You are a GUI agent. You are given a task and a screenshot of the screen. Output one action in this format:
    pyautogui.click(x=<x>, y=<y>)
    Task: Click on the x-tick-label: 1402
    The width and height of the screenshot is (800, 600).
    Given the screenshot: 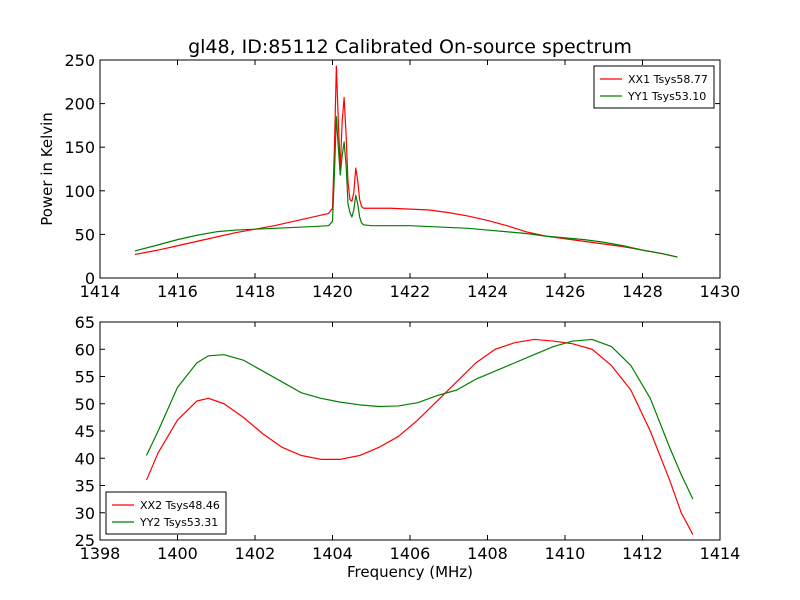 What is the action you would take?
    pyautogui.click(x=255, y=553)
    